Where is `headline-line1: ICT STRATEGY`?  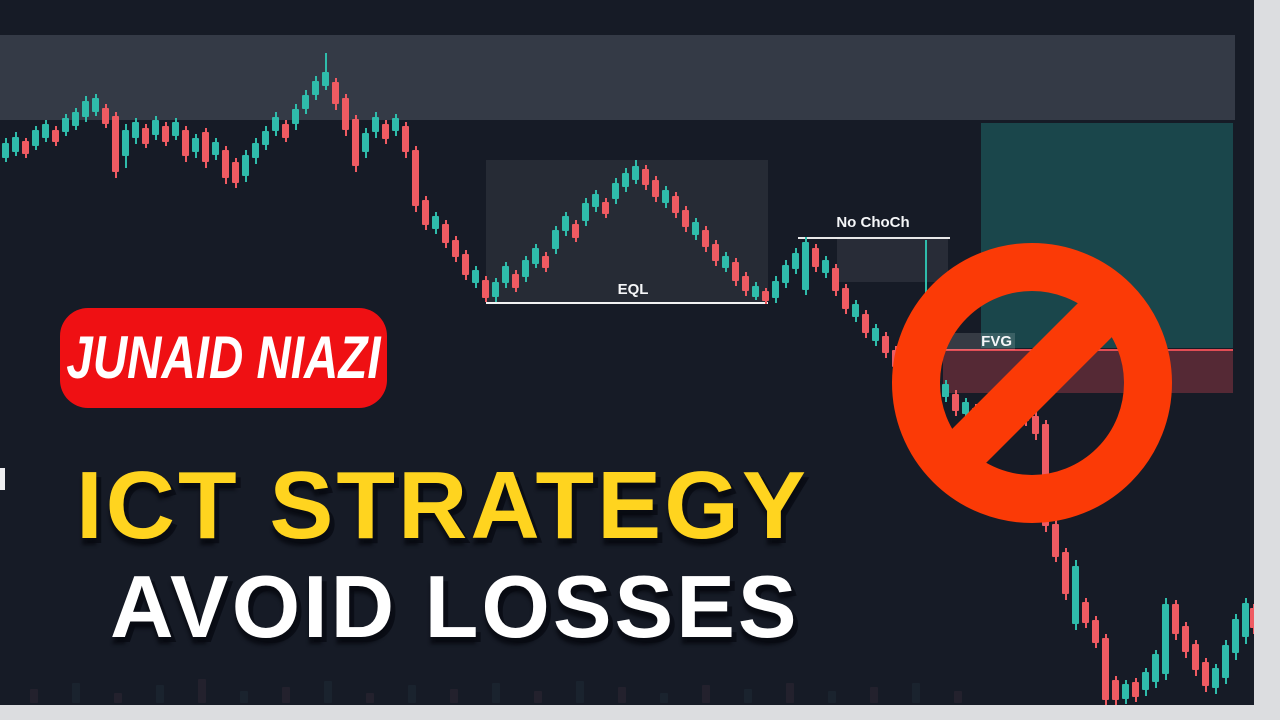 headline-line1: ICT STRATEGY is located at coordinates (442, 505).